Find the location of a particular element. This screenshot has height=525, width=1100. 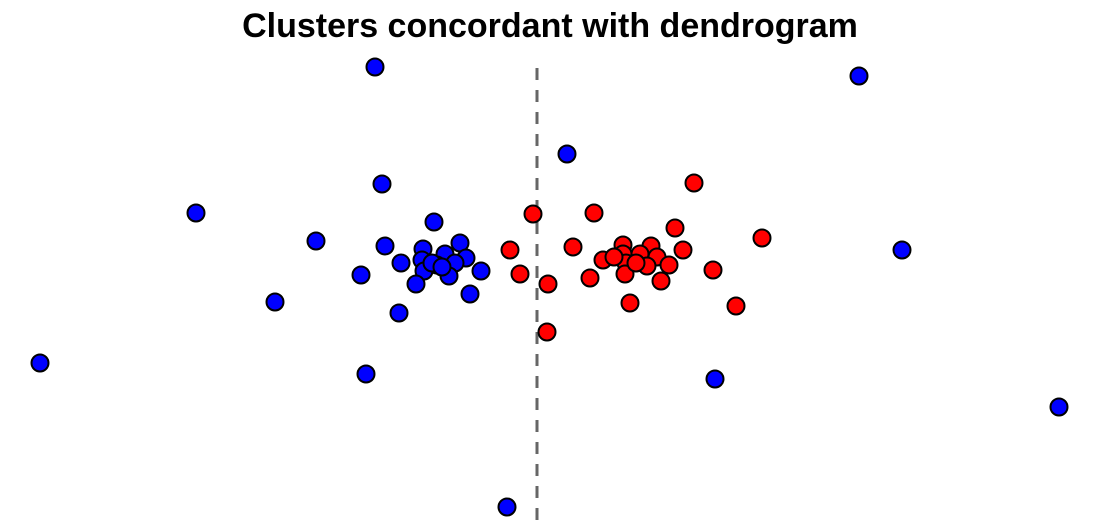

chart-title: Clusters concordant with dendrogram is located at coordinates (550, 26).